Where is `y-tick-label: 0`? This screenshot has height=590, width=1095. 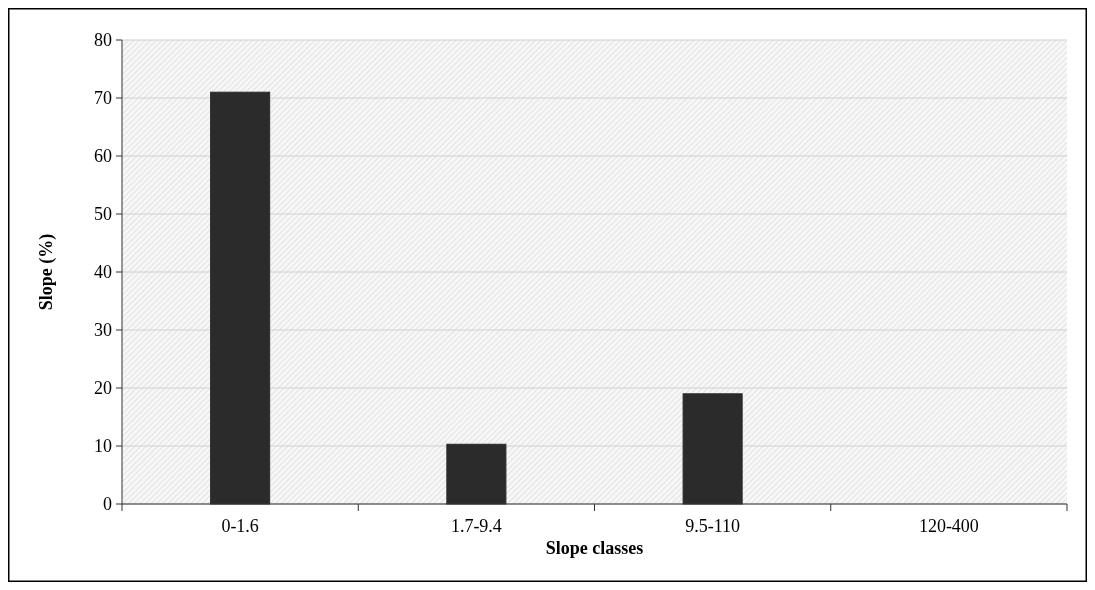
y-tick-label: 0 is located at coordinates (107, 504).